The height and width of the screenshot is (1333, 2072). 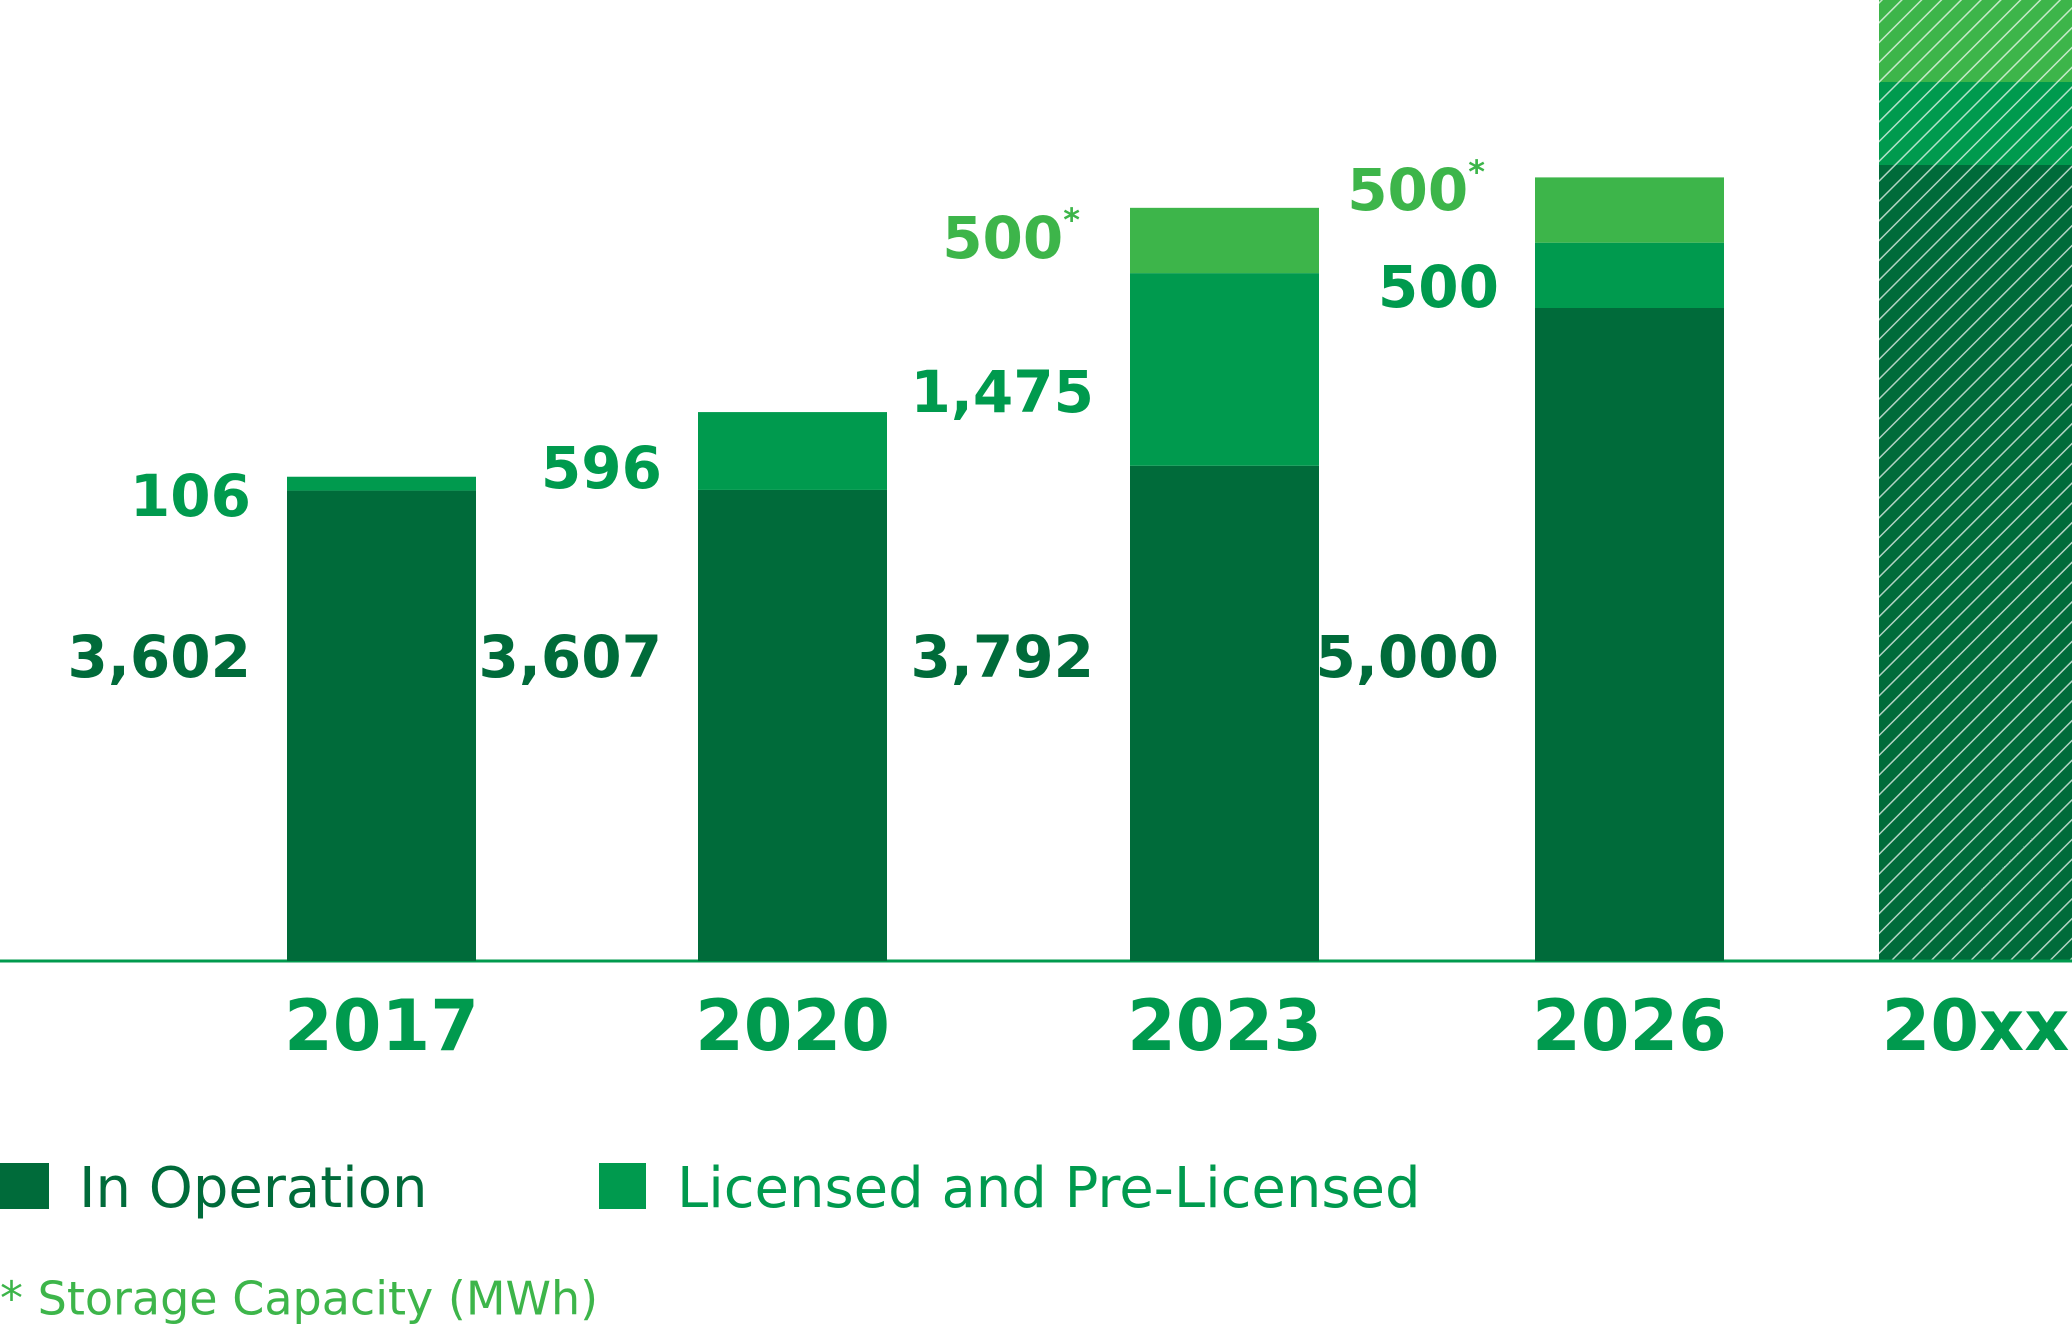 I want to click on value-label-text: 1,475, so click(x=1002, y=392).